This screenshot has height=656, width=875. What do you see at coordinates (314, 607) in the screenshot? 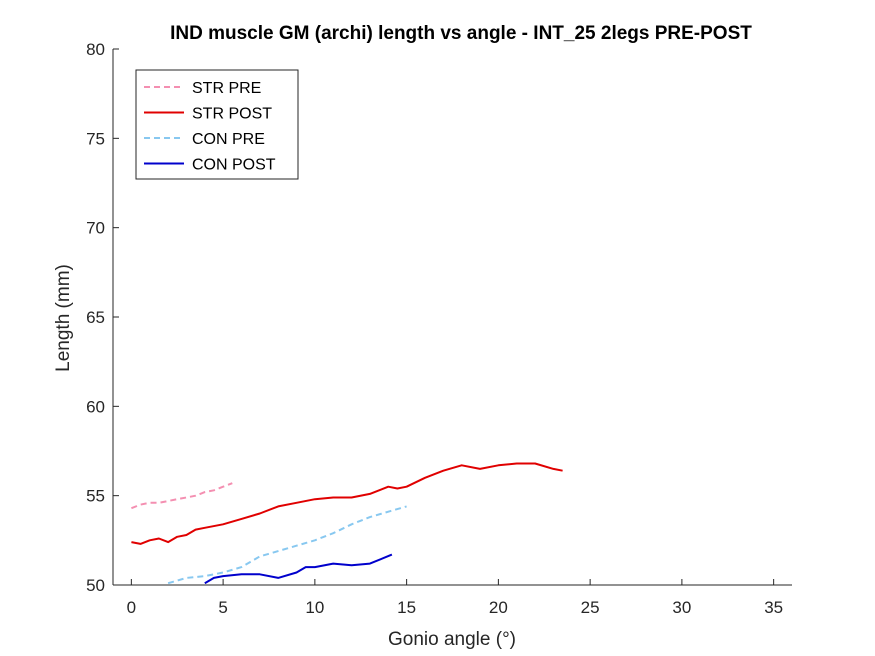
I see `x-tick-label: 10` at bounding box center [314, 607].